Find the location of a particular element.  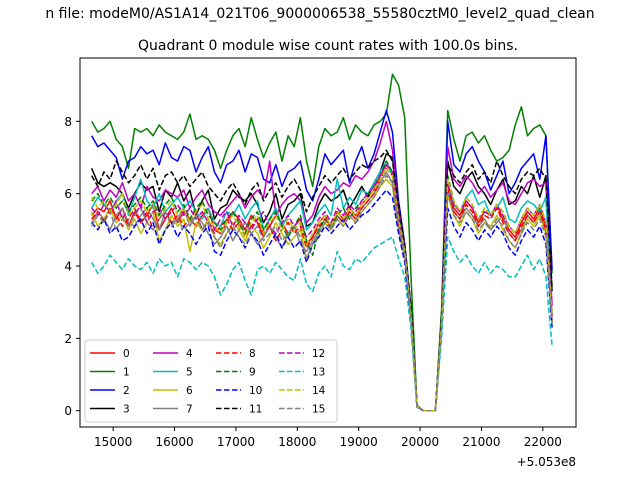

x-tick-label: 20000 is located at coordinates (420, 442).